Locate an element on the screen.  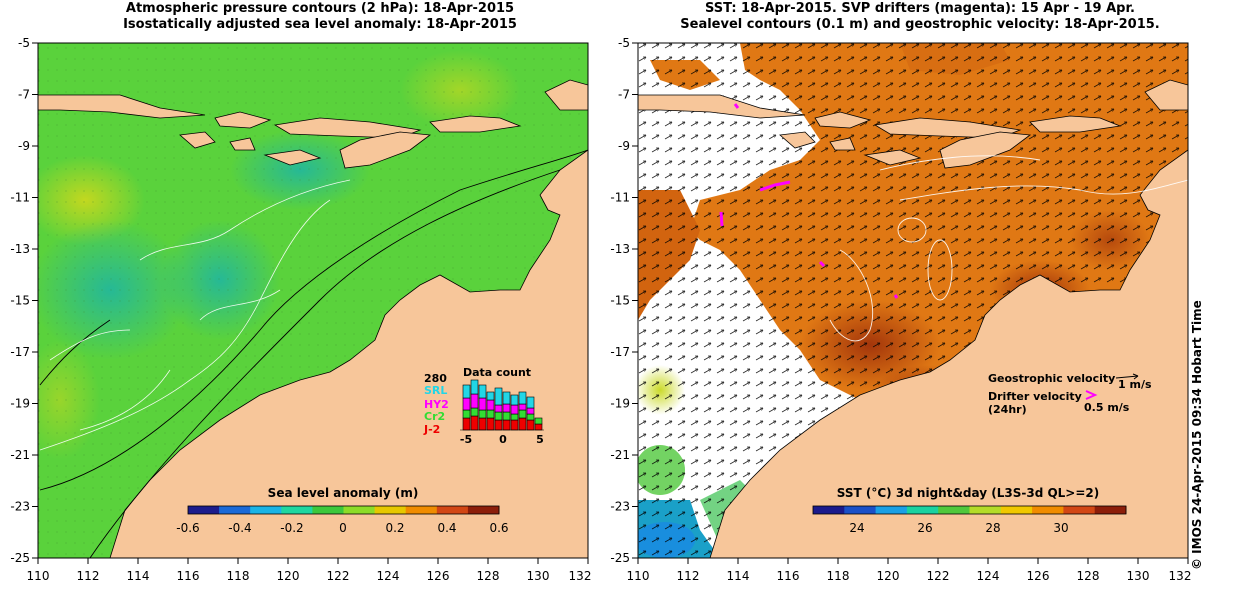
drifter-scale-label: 0.5 m/s is located at coordinates (1107, 407).